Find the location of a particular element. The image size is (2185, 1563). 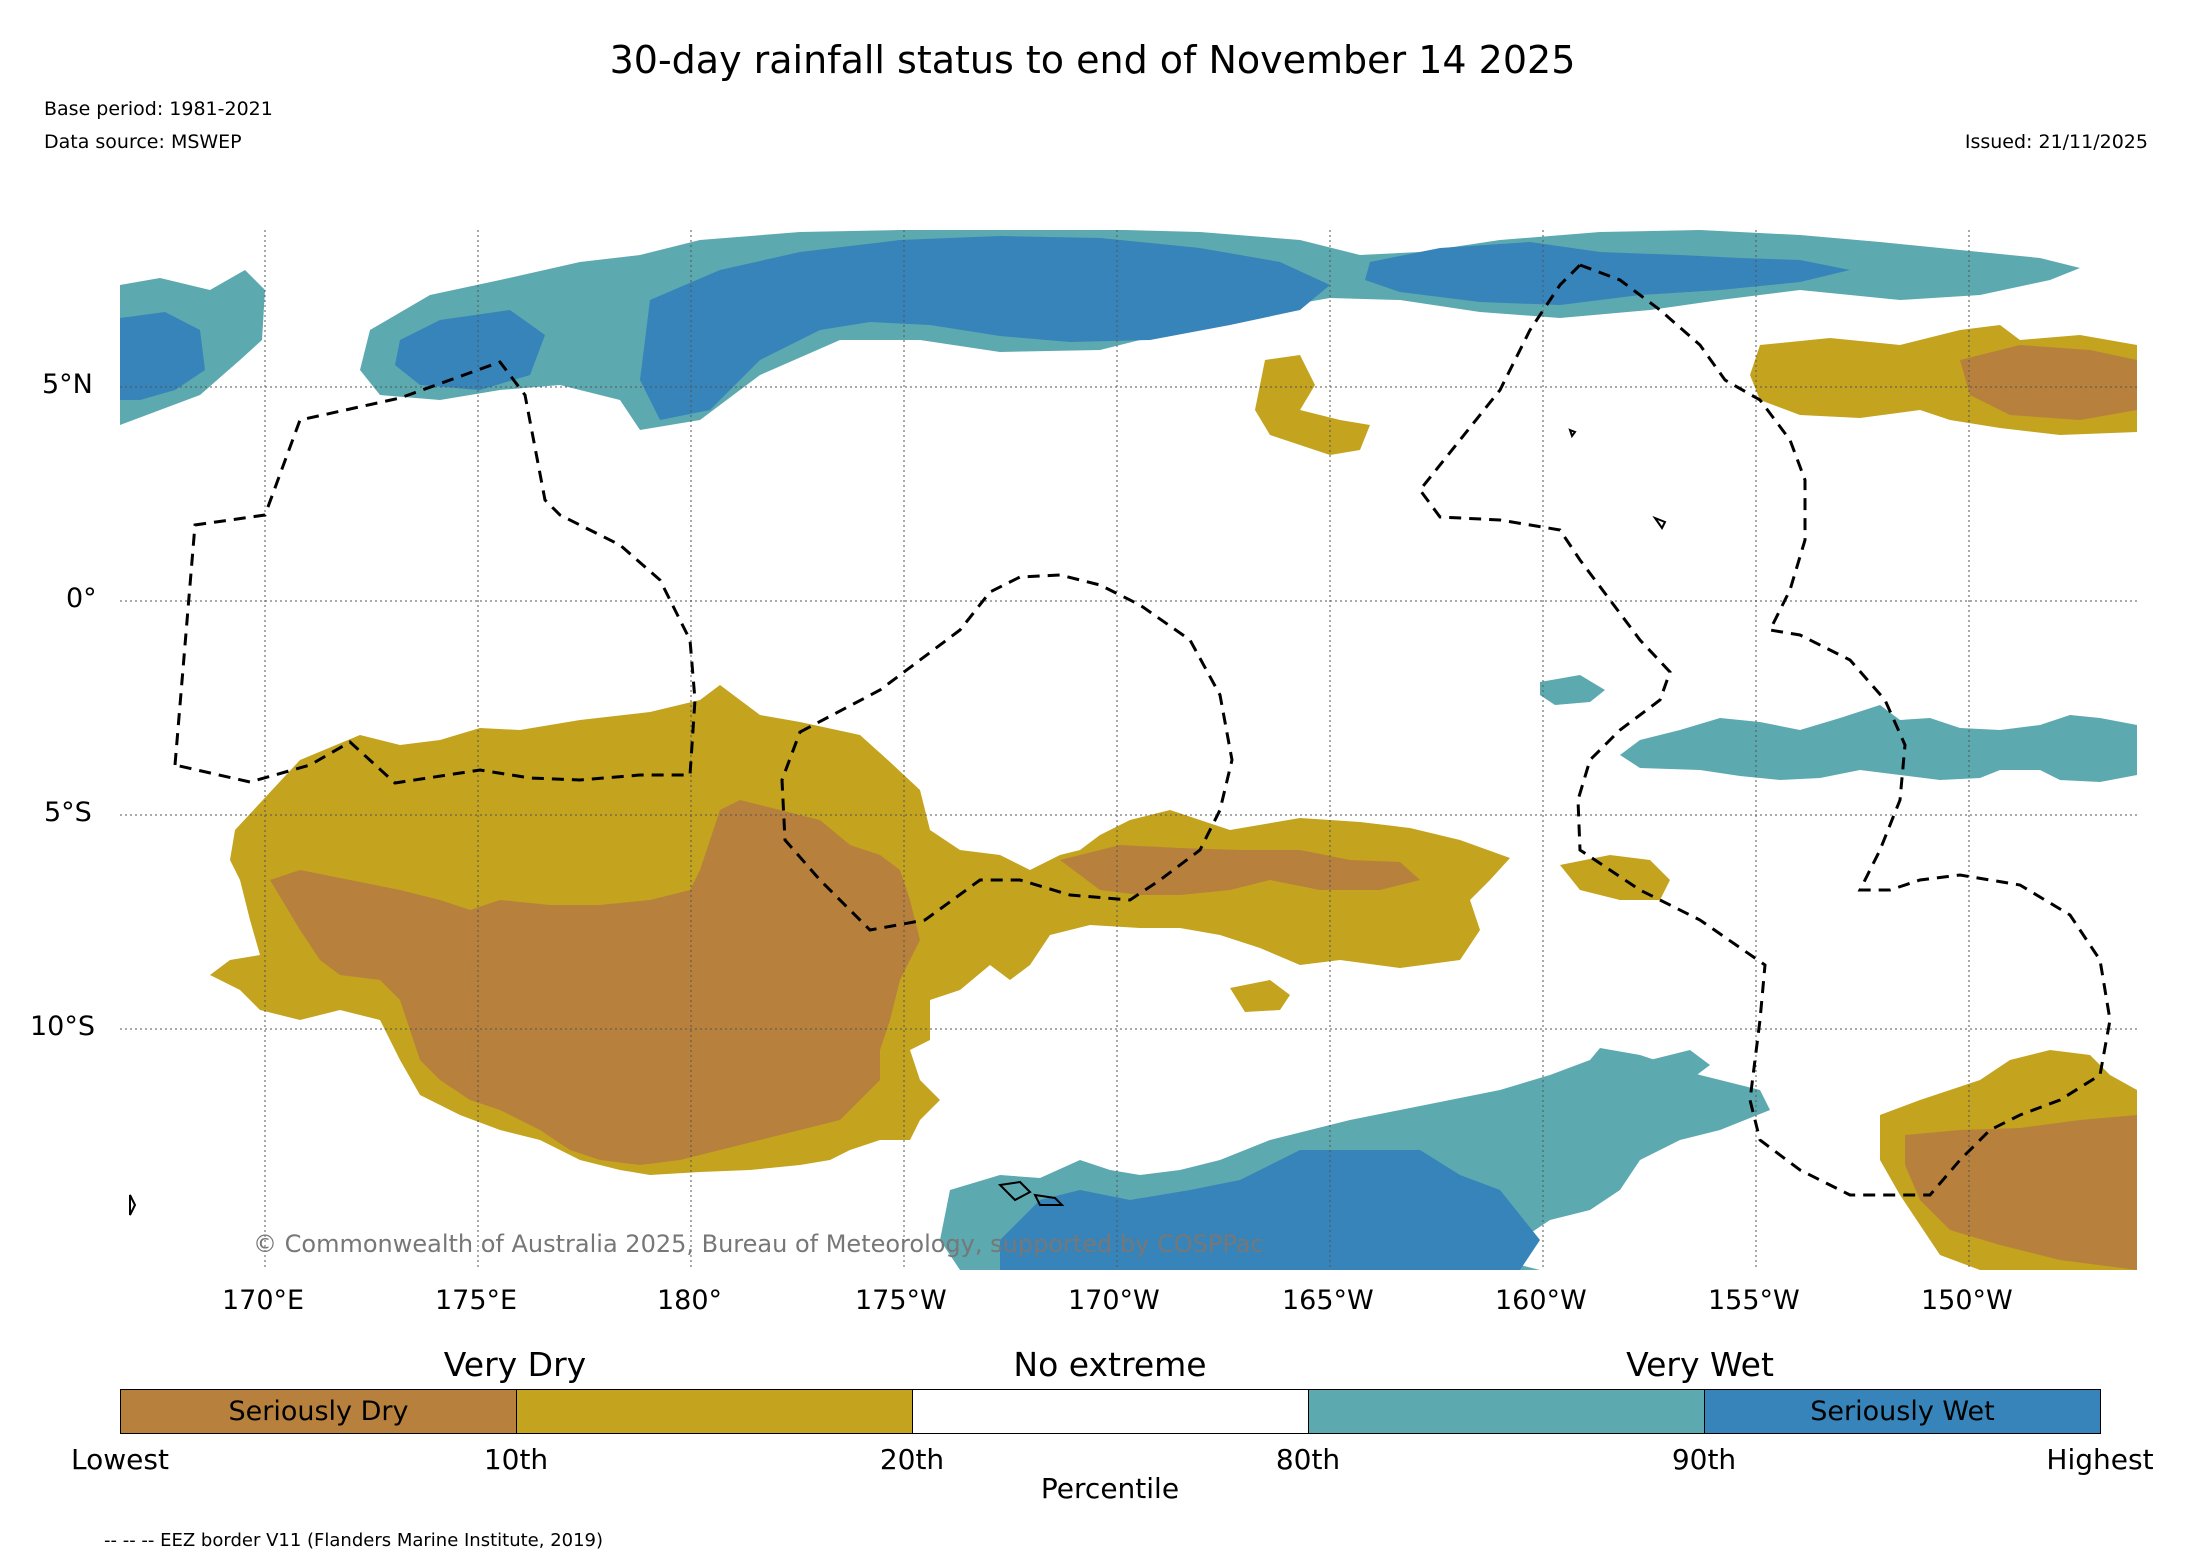

lon-label-175e: 175°E is located at coordinates (476, 1300).